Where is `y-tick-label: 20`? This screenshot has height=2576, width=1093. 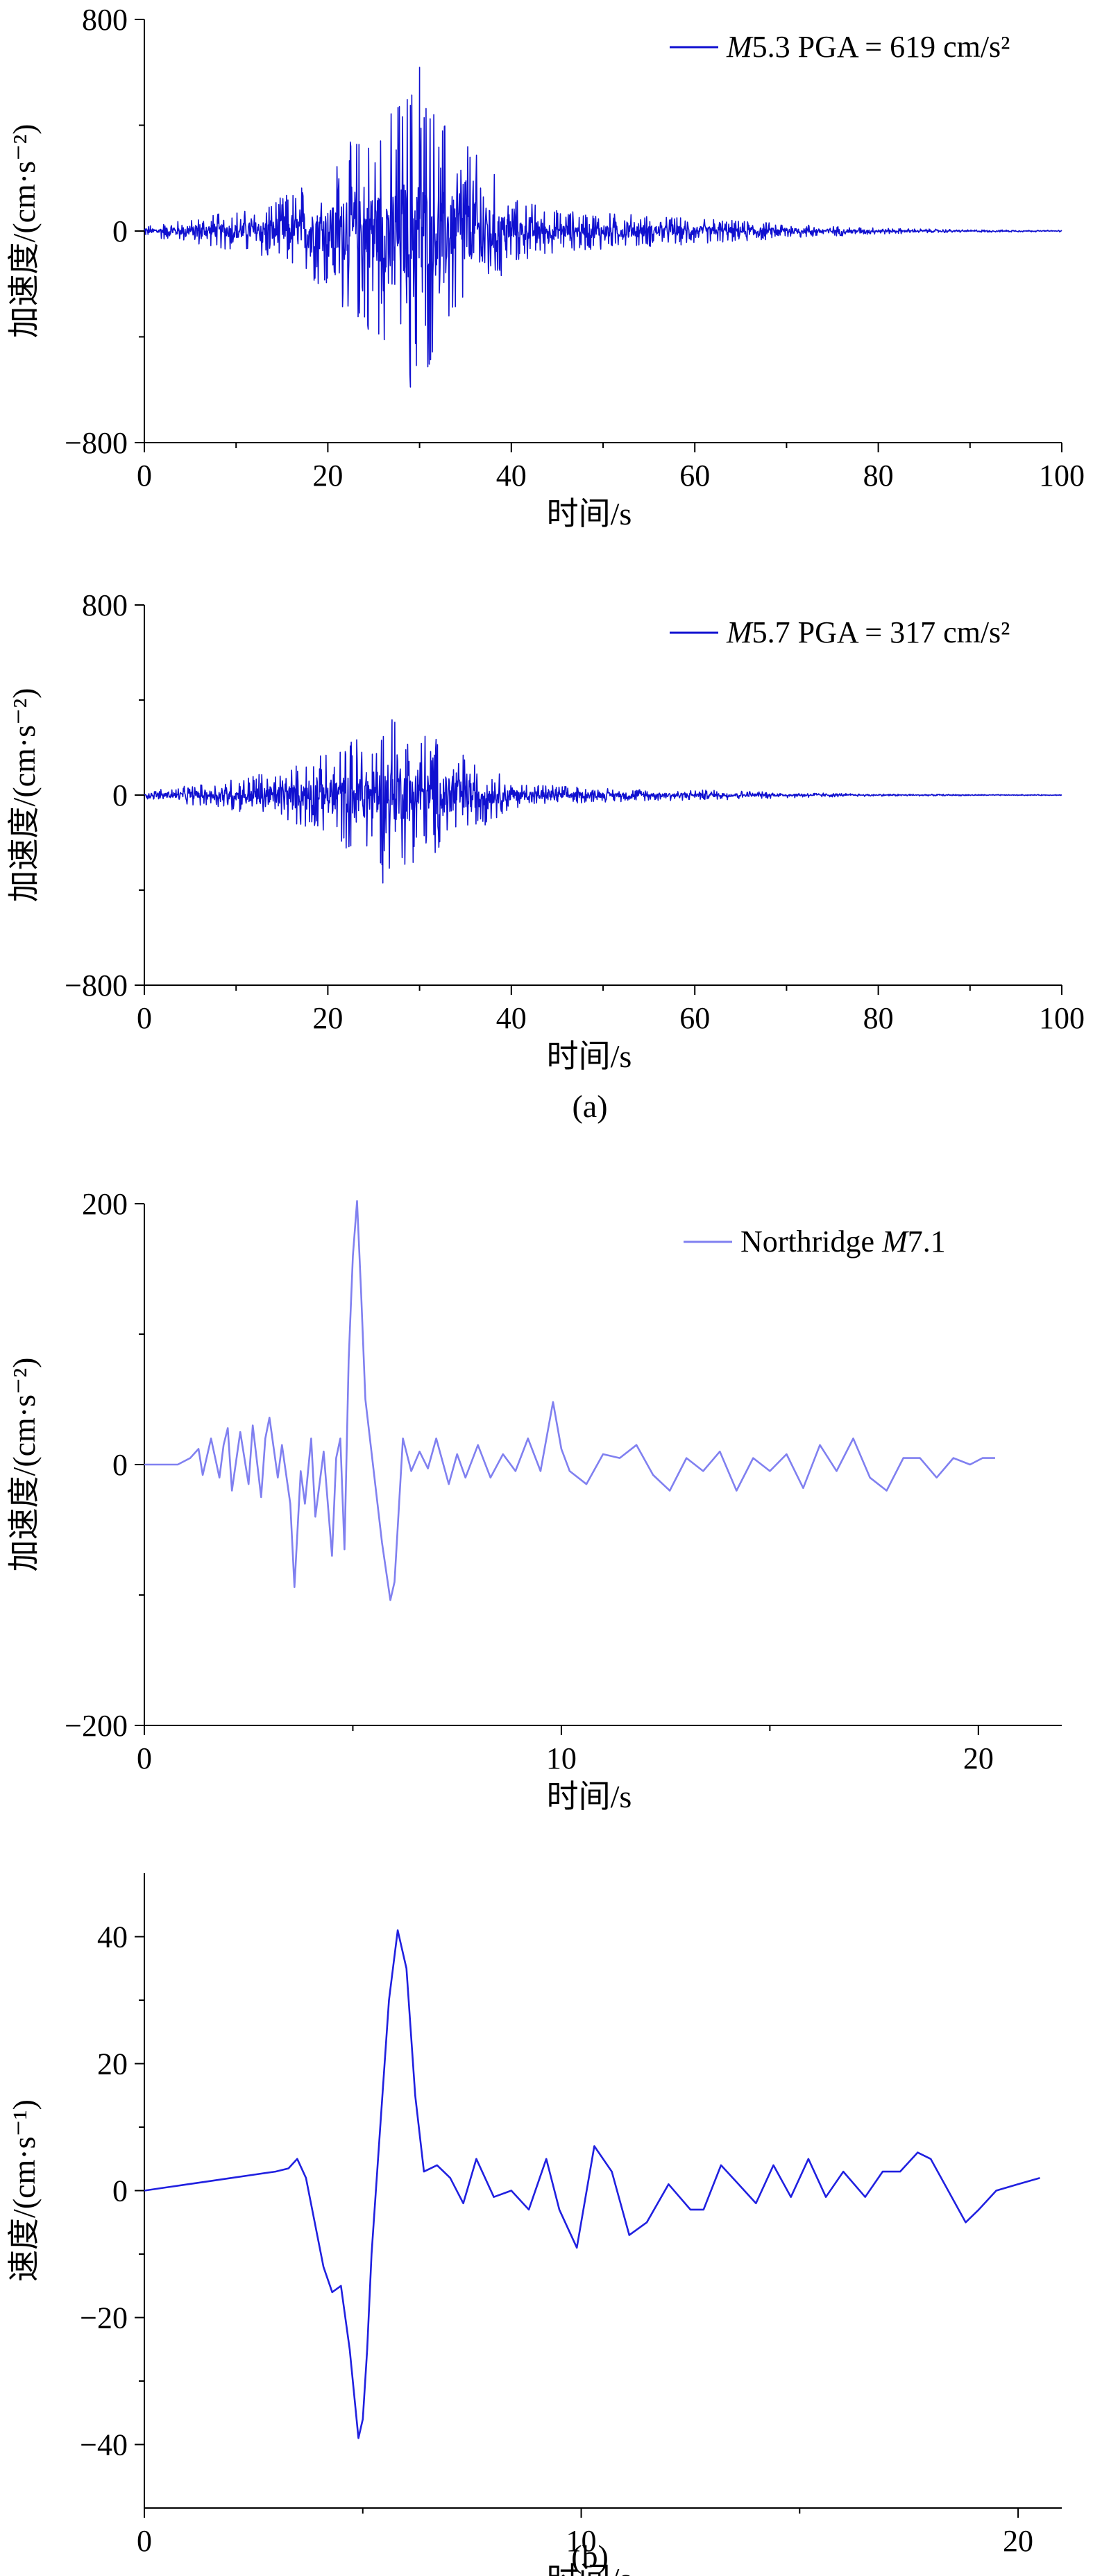
y-tick-label: 20 is located at coordinates (112, 2064).